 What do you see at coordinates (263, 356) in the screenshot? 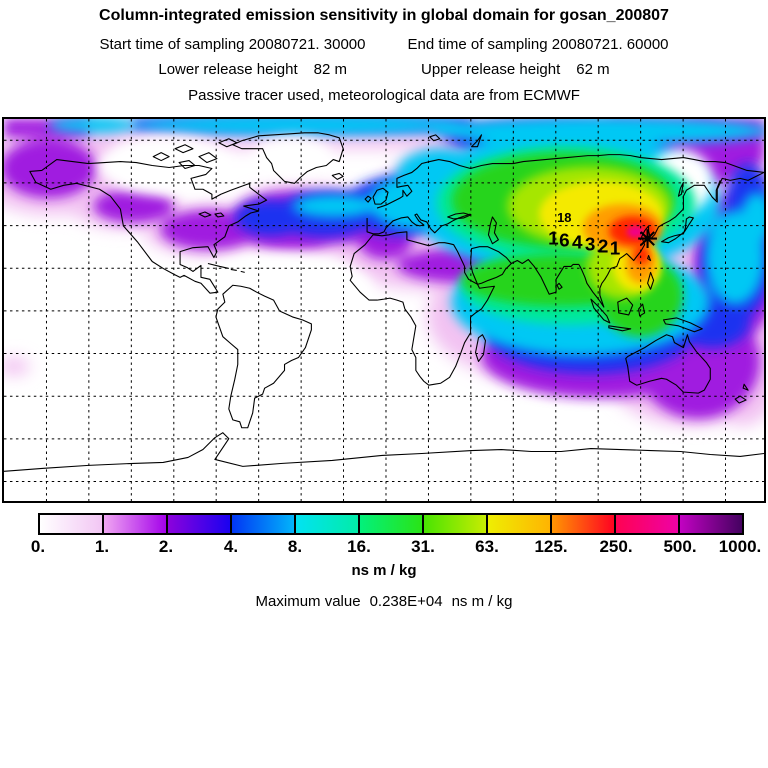
I see `coastline-south-america` at bounding box center [263, 356].